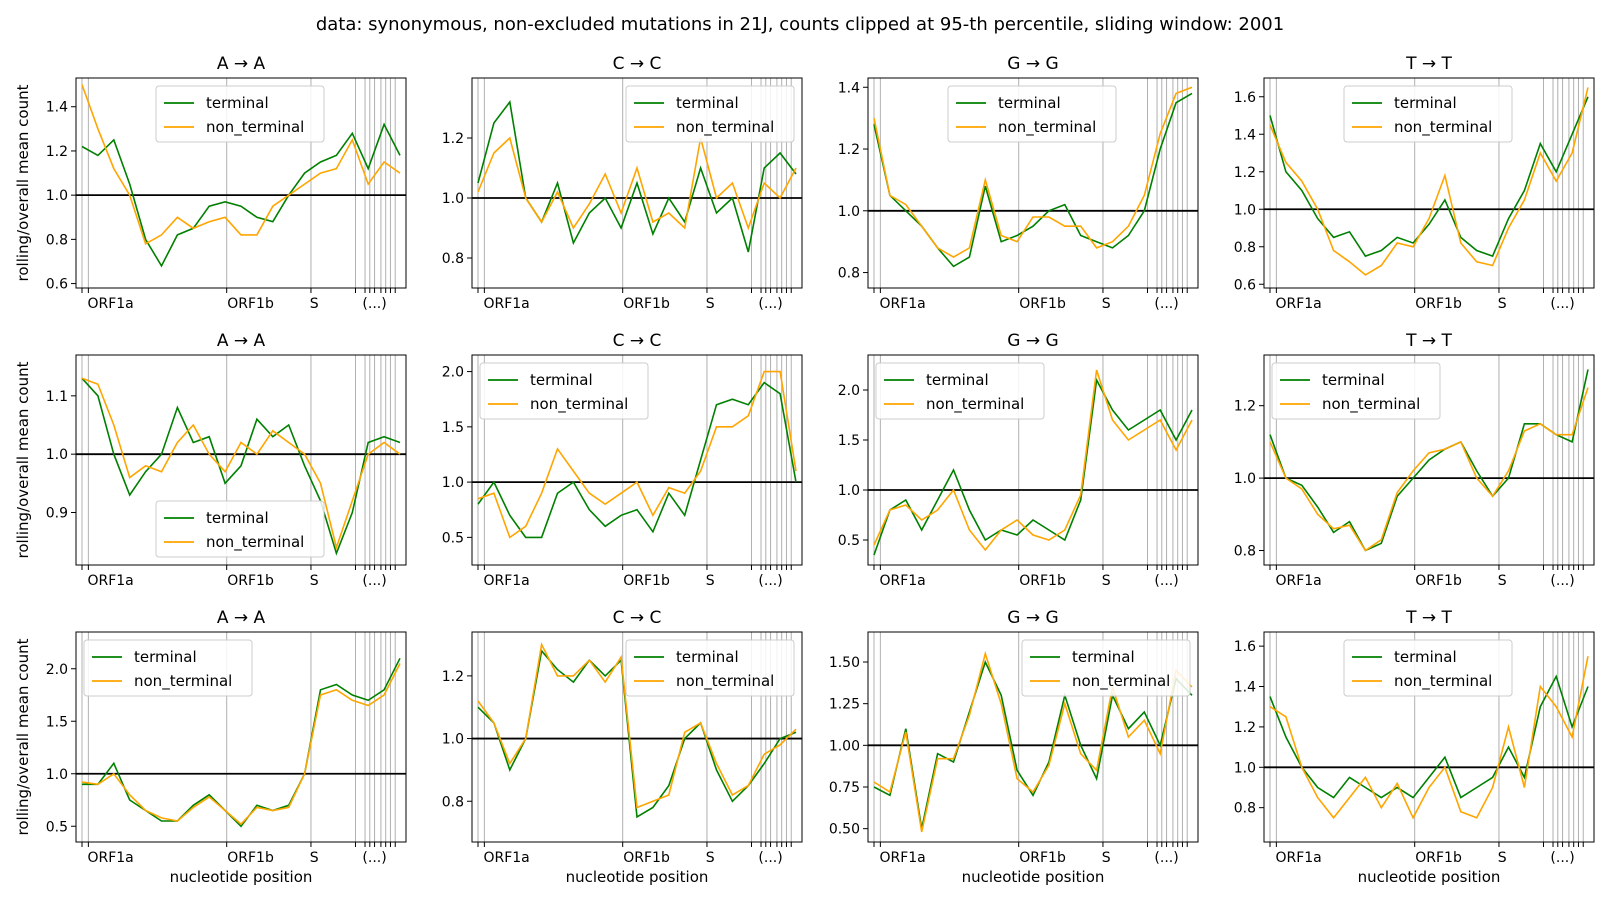 This screenshot has height=900, width=1600. Describe the element at coordinates (57, 514) in the screenshot. I see `y-tick-label: 0.9` at that location.